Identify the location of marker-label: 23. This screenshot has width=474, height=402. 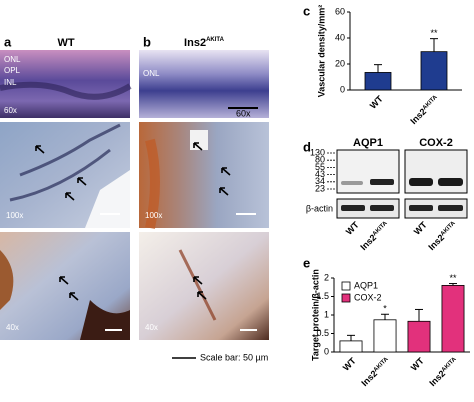
(320, 188).